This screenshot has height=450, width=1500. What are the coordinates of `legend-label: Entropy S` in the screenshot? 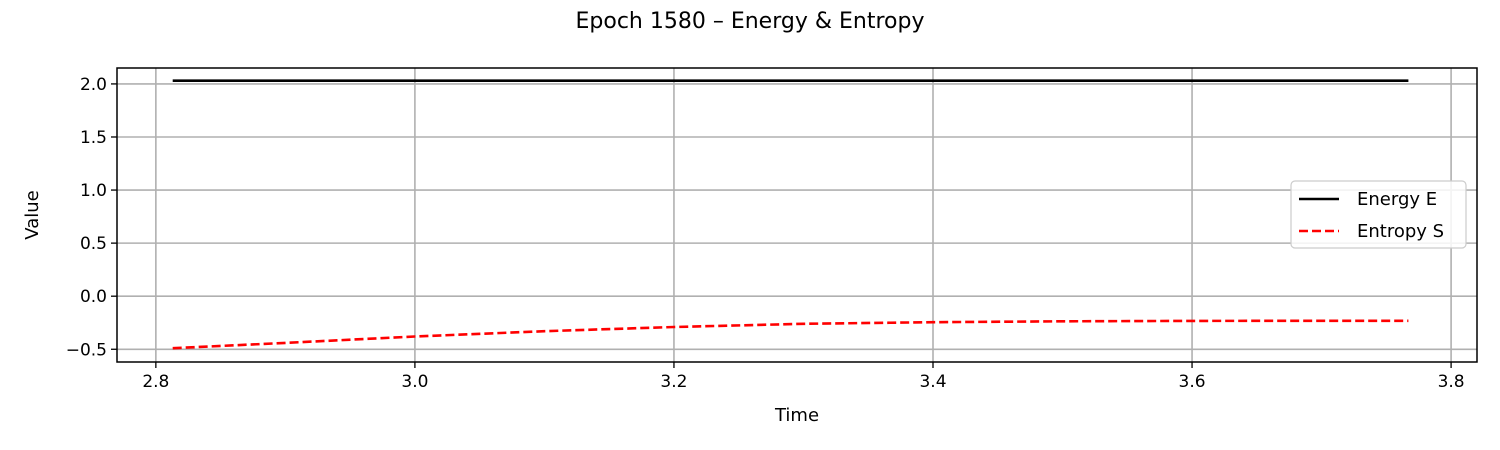 It's located at (1400, 231).